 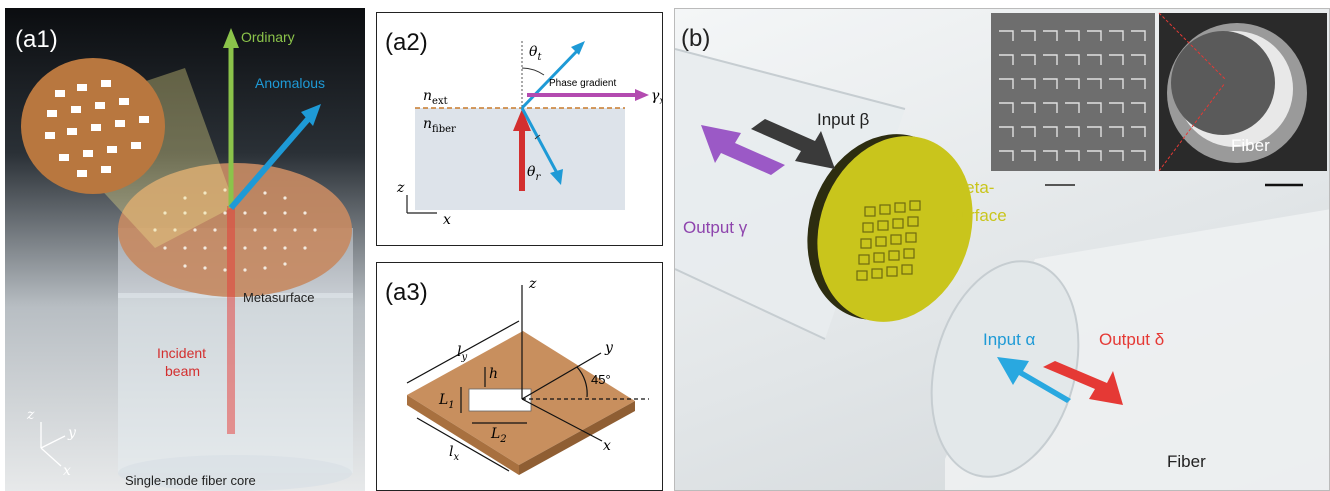 I want to click on panel-a1-label: (a1), so click(x=36, y=39).